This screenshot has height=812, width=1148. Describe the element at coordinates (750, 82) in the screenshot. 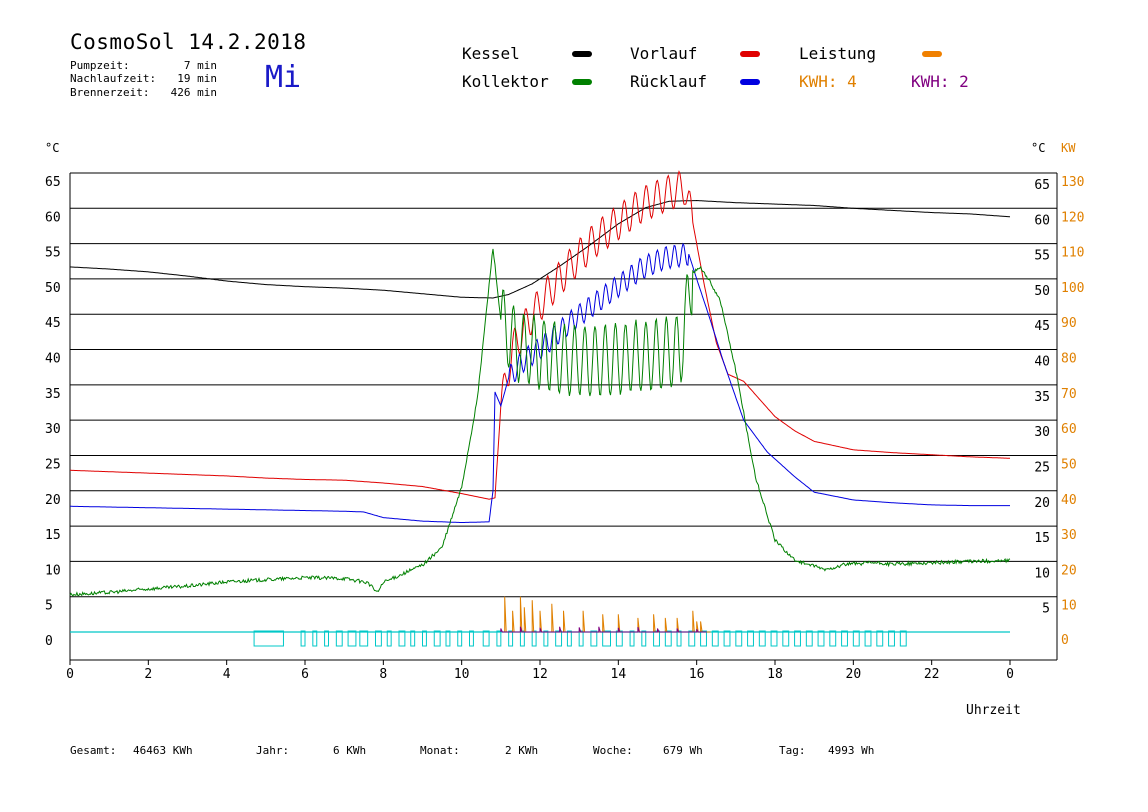

I see `legend-ruecklauf-swatch` at that location.